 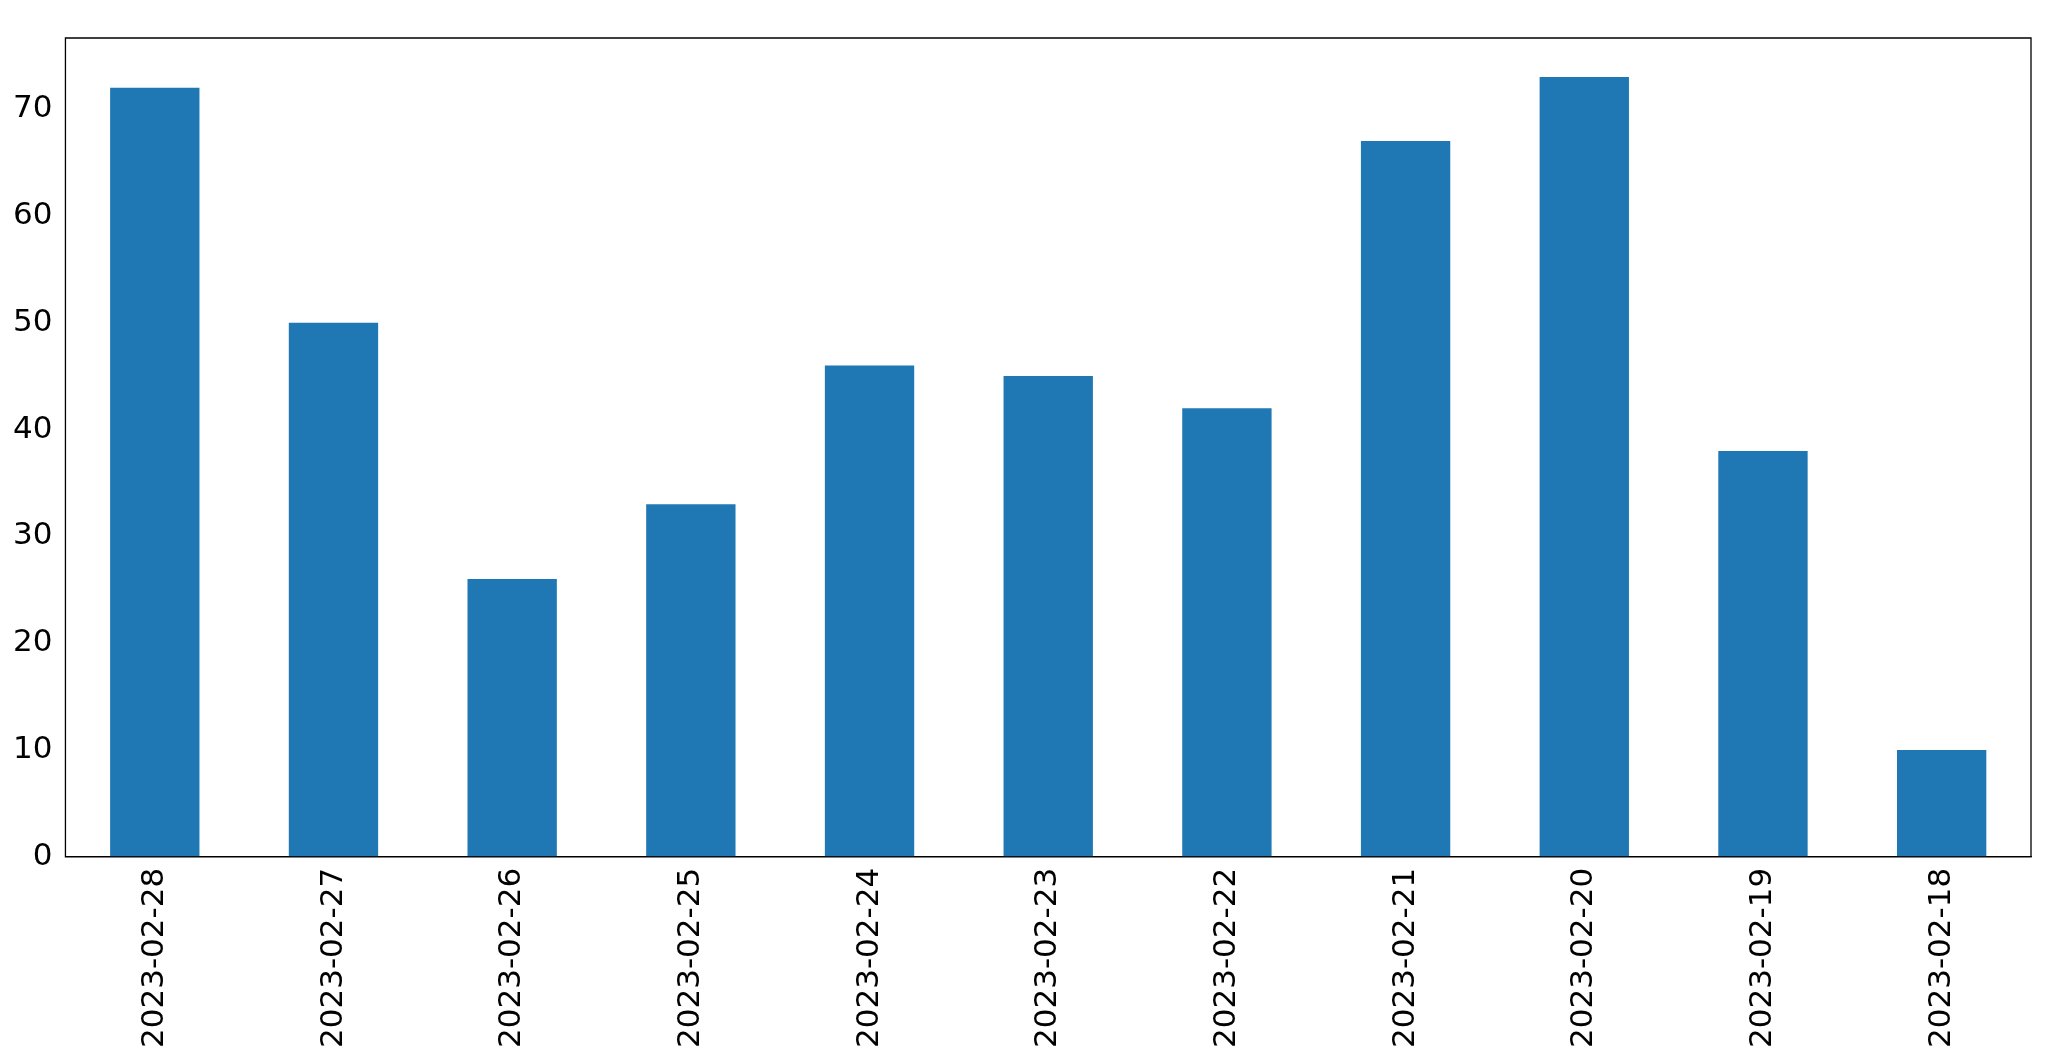 I want to click on x-tick-label: 2023-02-21, so click(x=1402, y=958).